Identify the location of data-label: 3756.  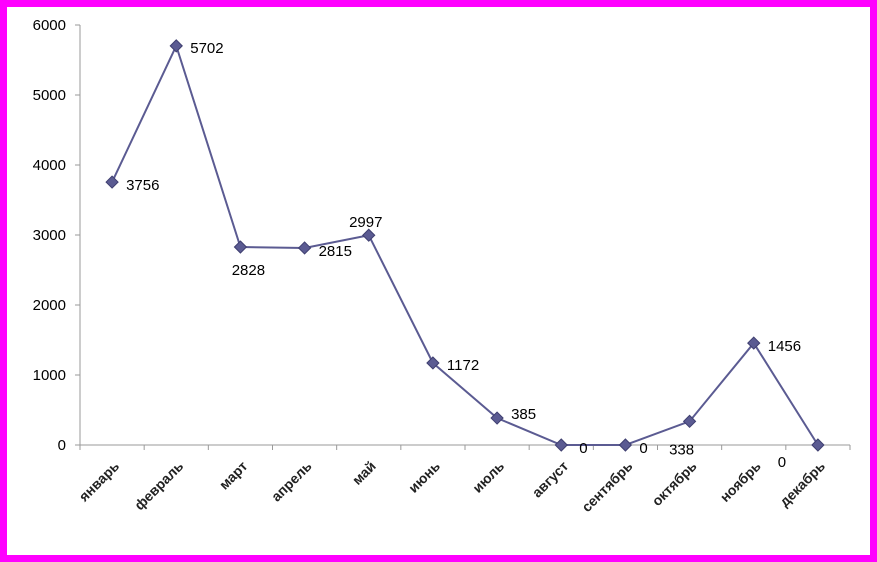
(142, 185).